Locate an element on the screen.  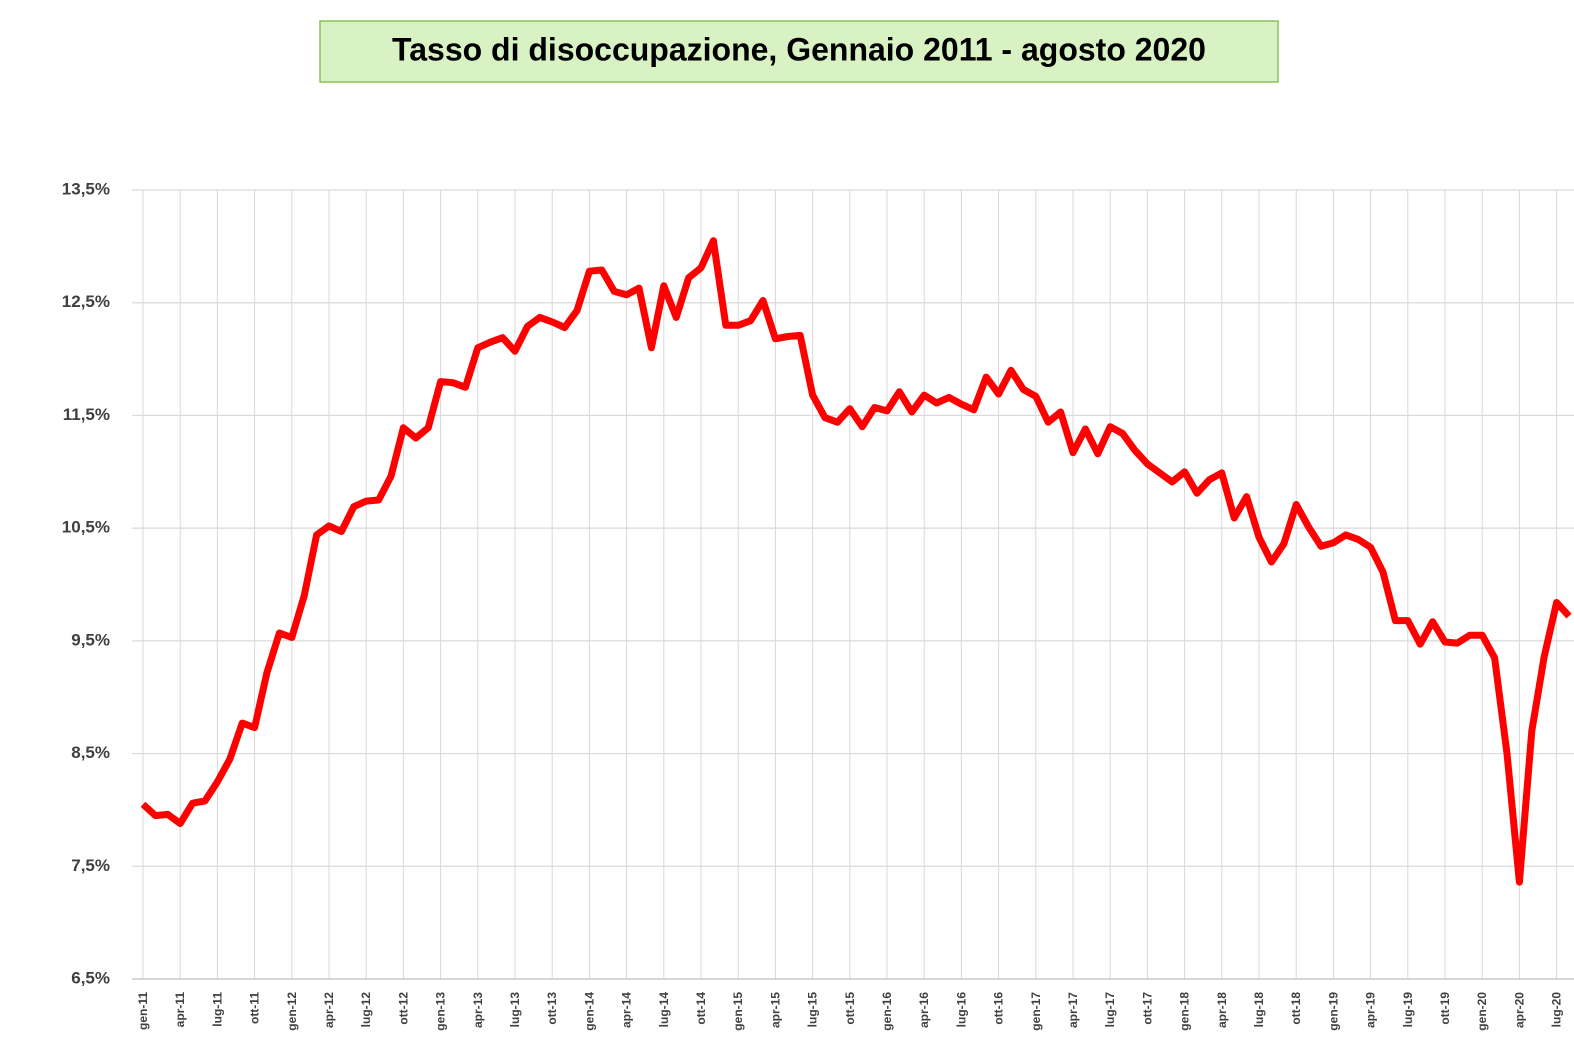
y-tick-label: 7,5% is located at coordinates (90, 865).